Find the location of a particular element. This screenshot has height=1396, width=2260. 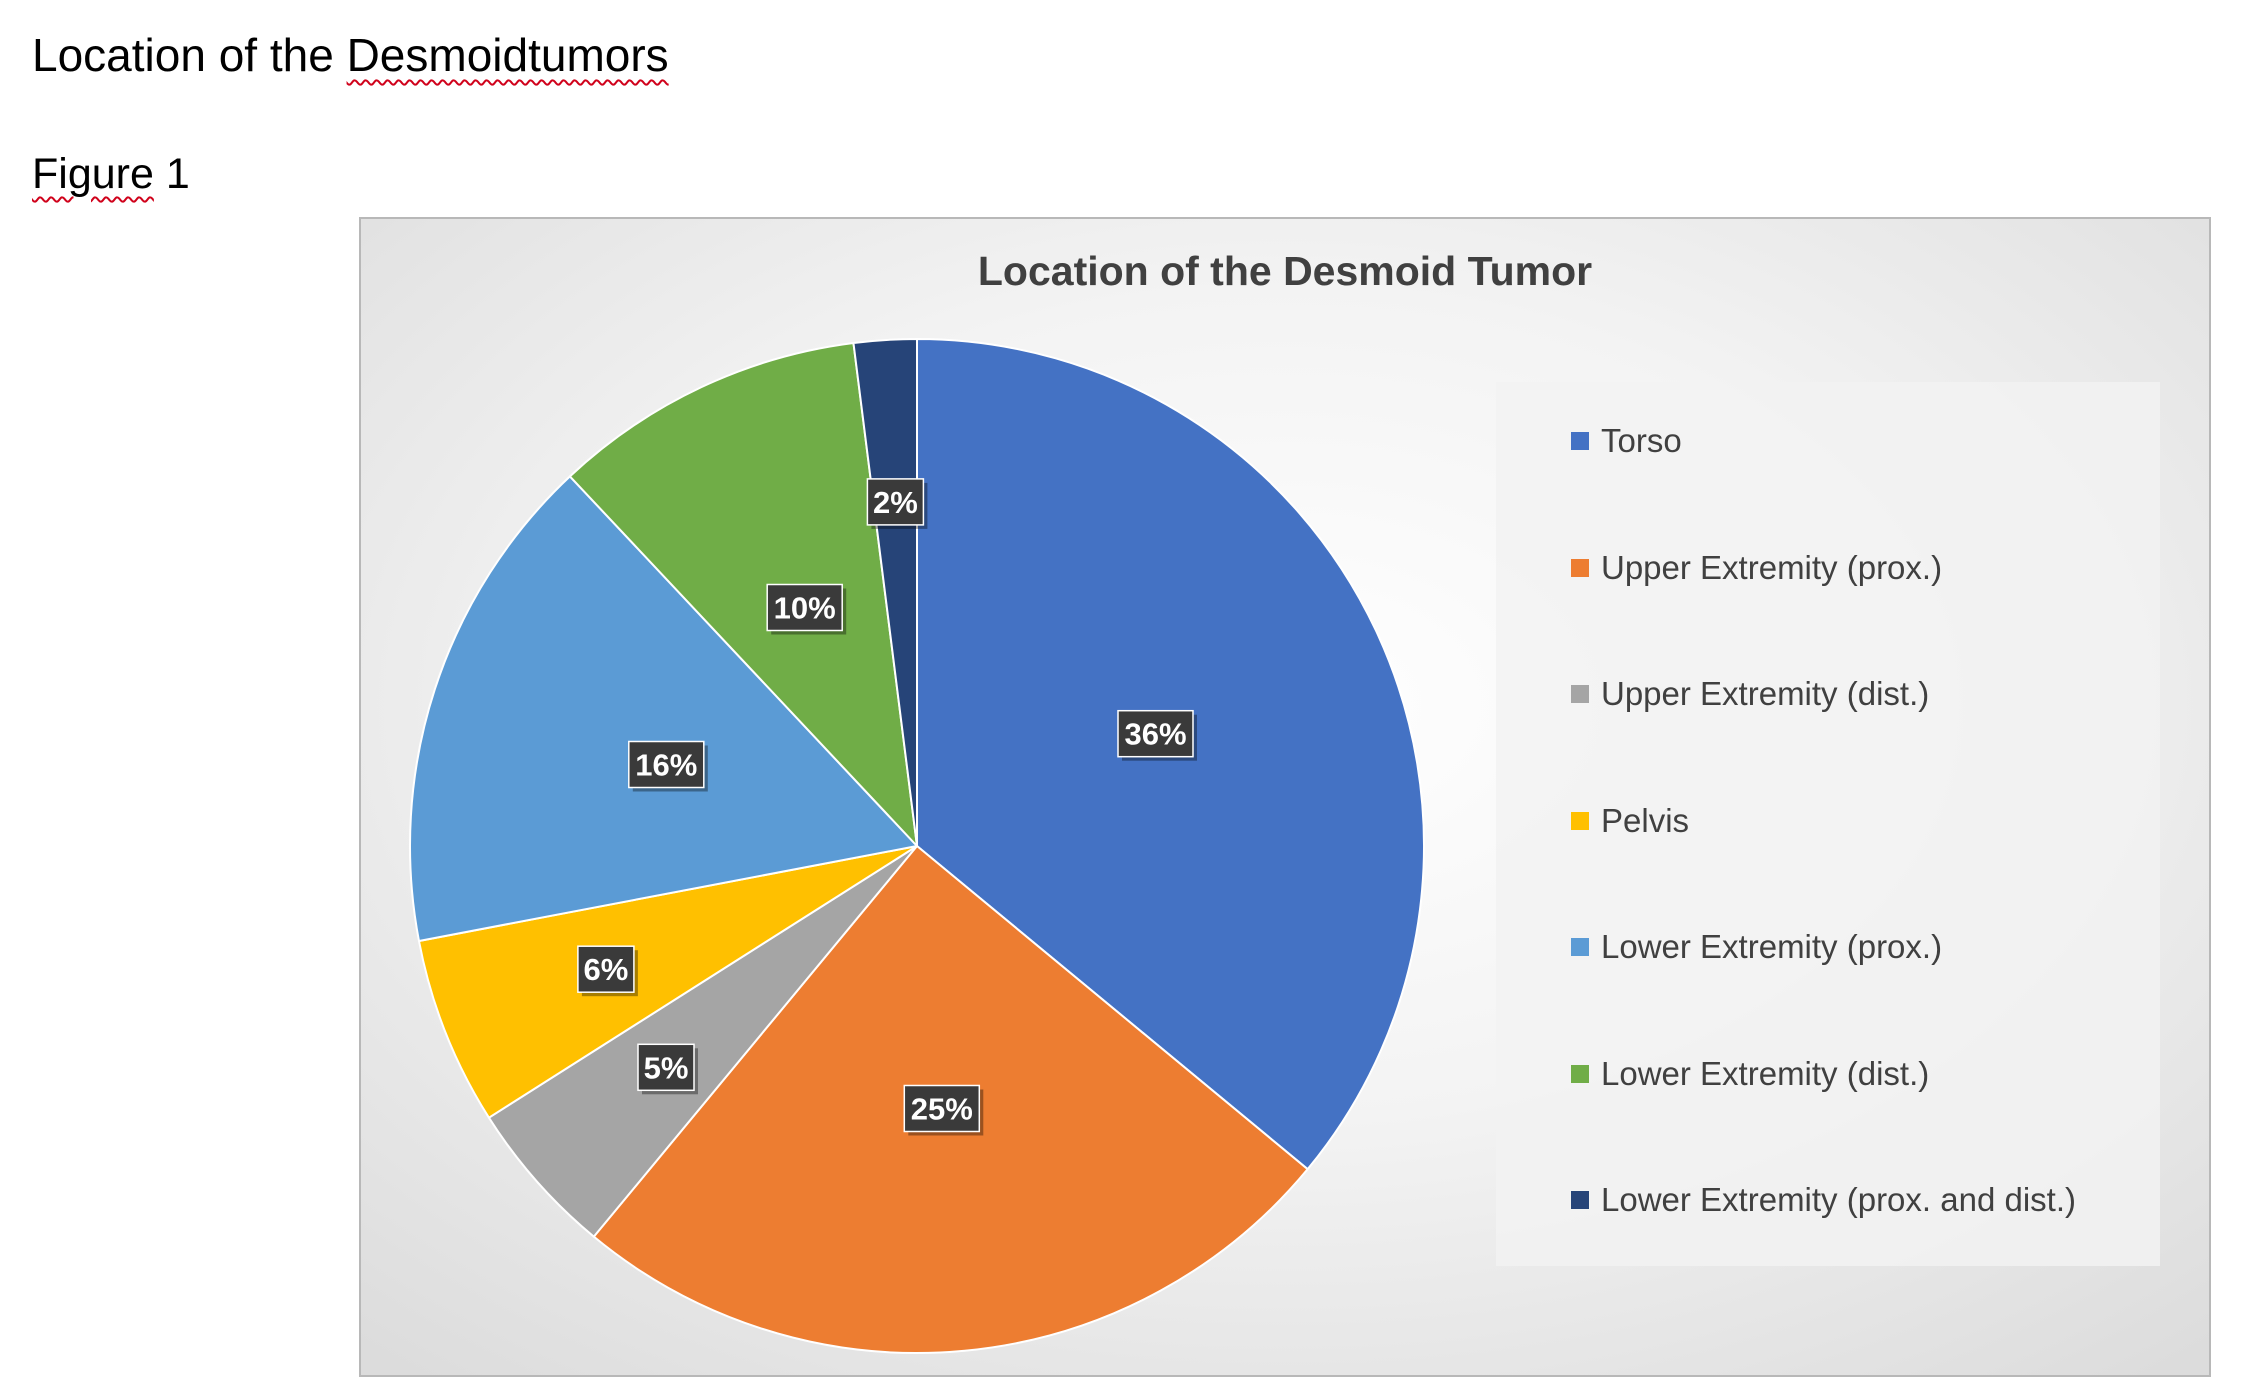

legend-label: Upper Extremity (dist.) is located at coordinates (1765, 693).